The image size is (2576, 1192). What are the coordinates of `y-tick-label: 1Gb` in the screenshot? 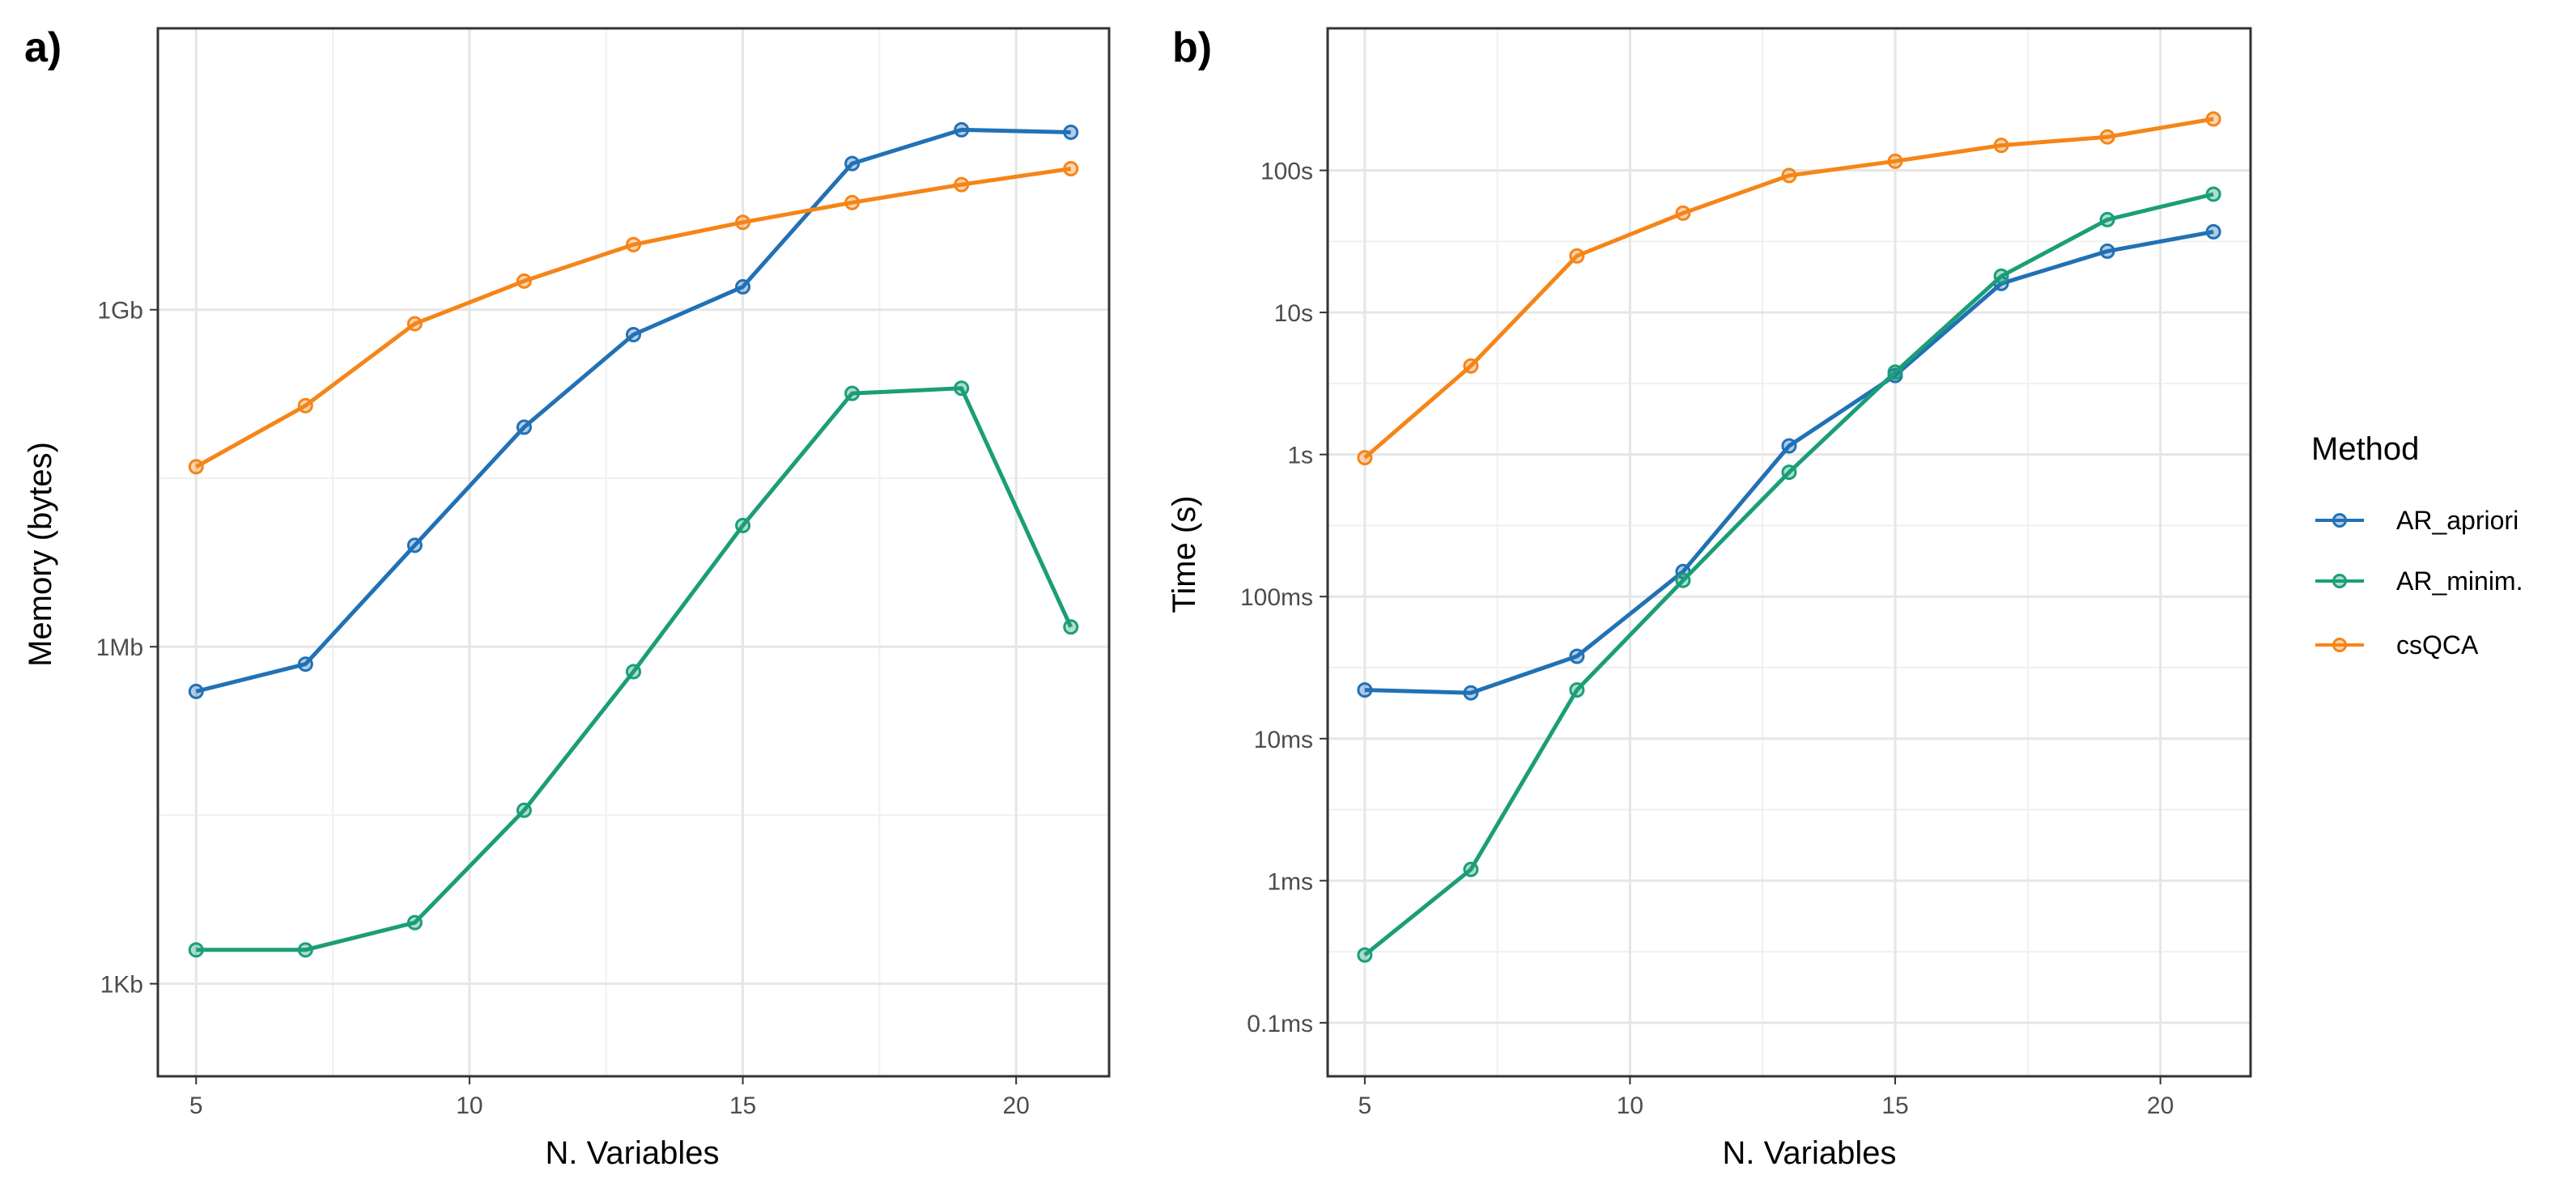 It's located at (120, 311).